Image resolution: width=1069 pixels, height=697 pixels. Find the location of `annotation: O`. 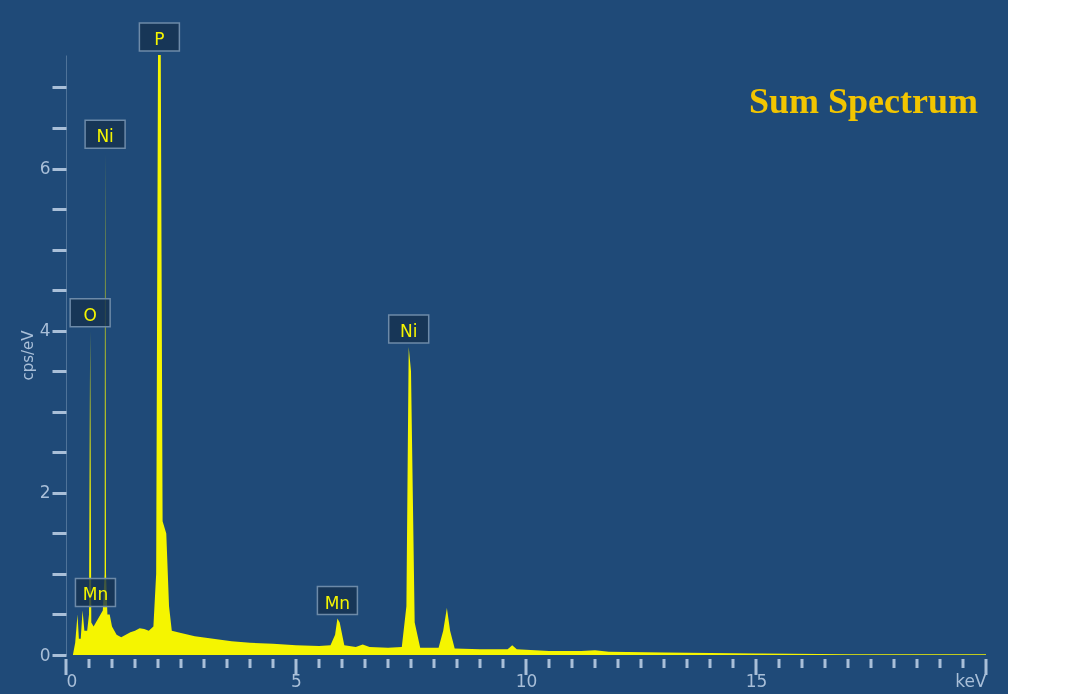

annotation: O is located at coordinates (90, 314).